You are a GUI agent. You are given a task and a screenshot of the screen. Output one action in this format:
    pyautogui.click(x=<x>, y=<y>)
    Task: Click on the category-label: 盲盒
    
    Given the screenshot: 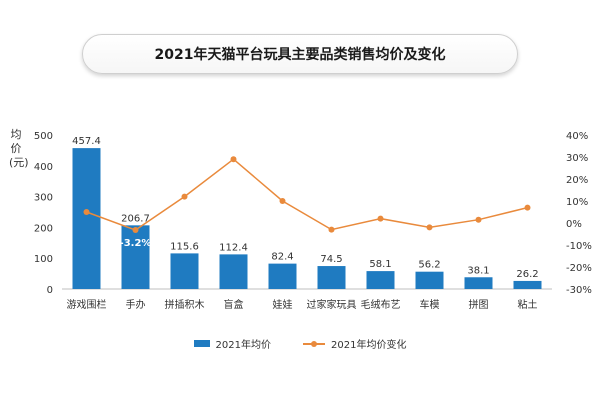 What is the action you would take?
    pyautogui.click(x=234, y=304)
    